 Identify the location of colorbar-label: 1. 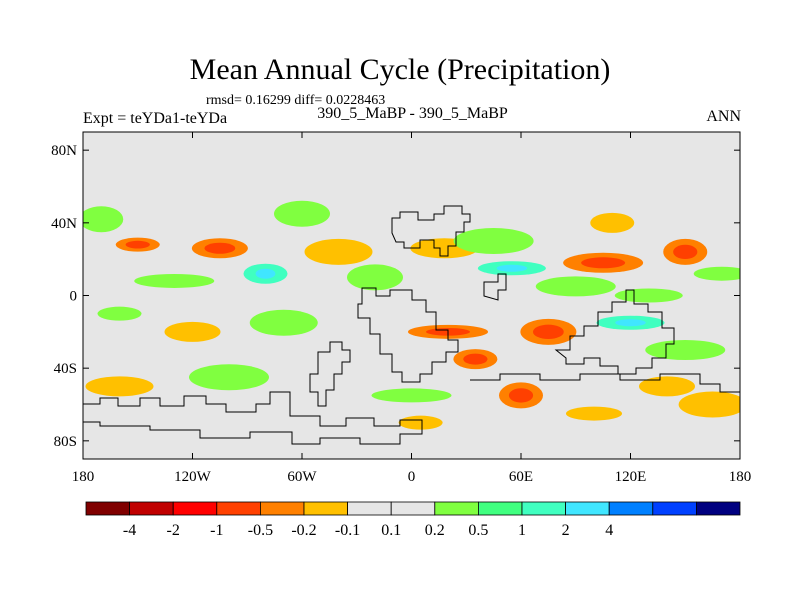
(522, 530).